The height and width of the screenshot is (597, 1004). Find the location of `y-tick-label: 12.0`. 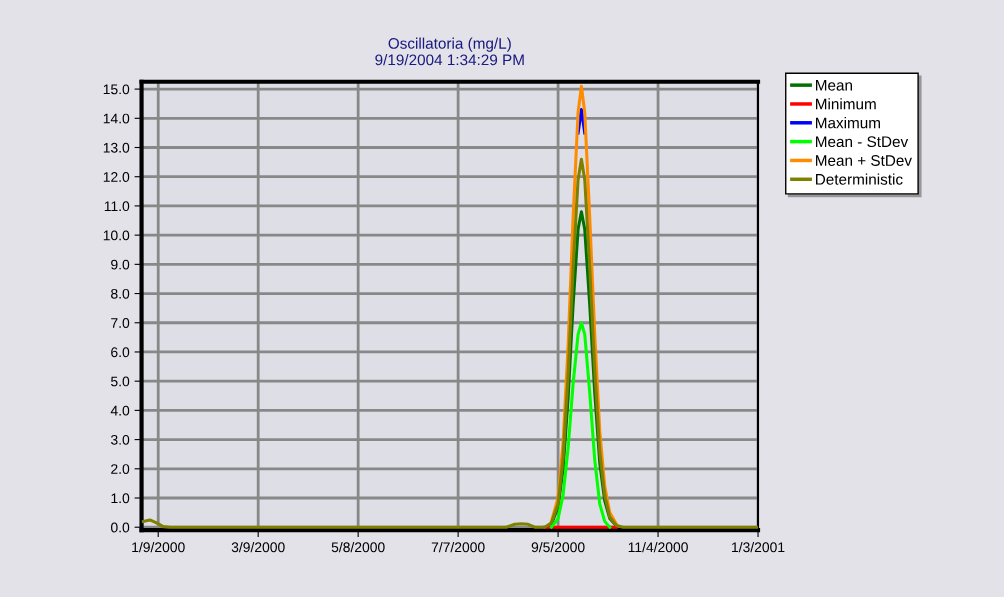

y-tick-label: 12.0 is located at coordinates (116, 177).